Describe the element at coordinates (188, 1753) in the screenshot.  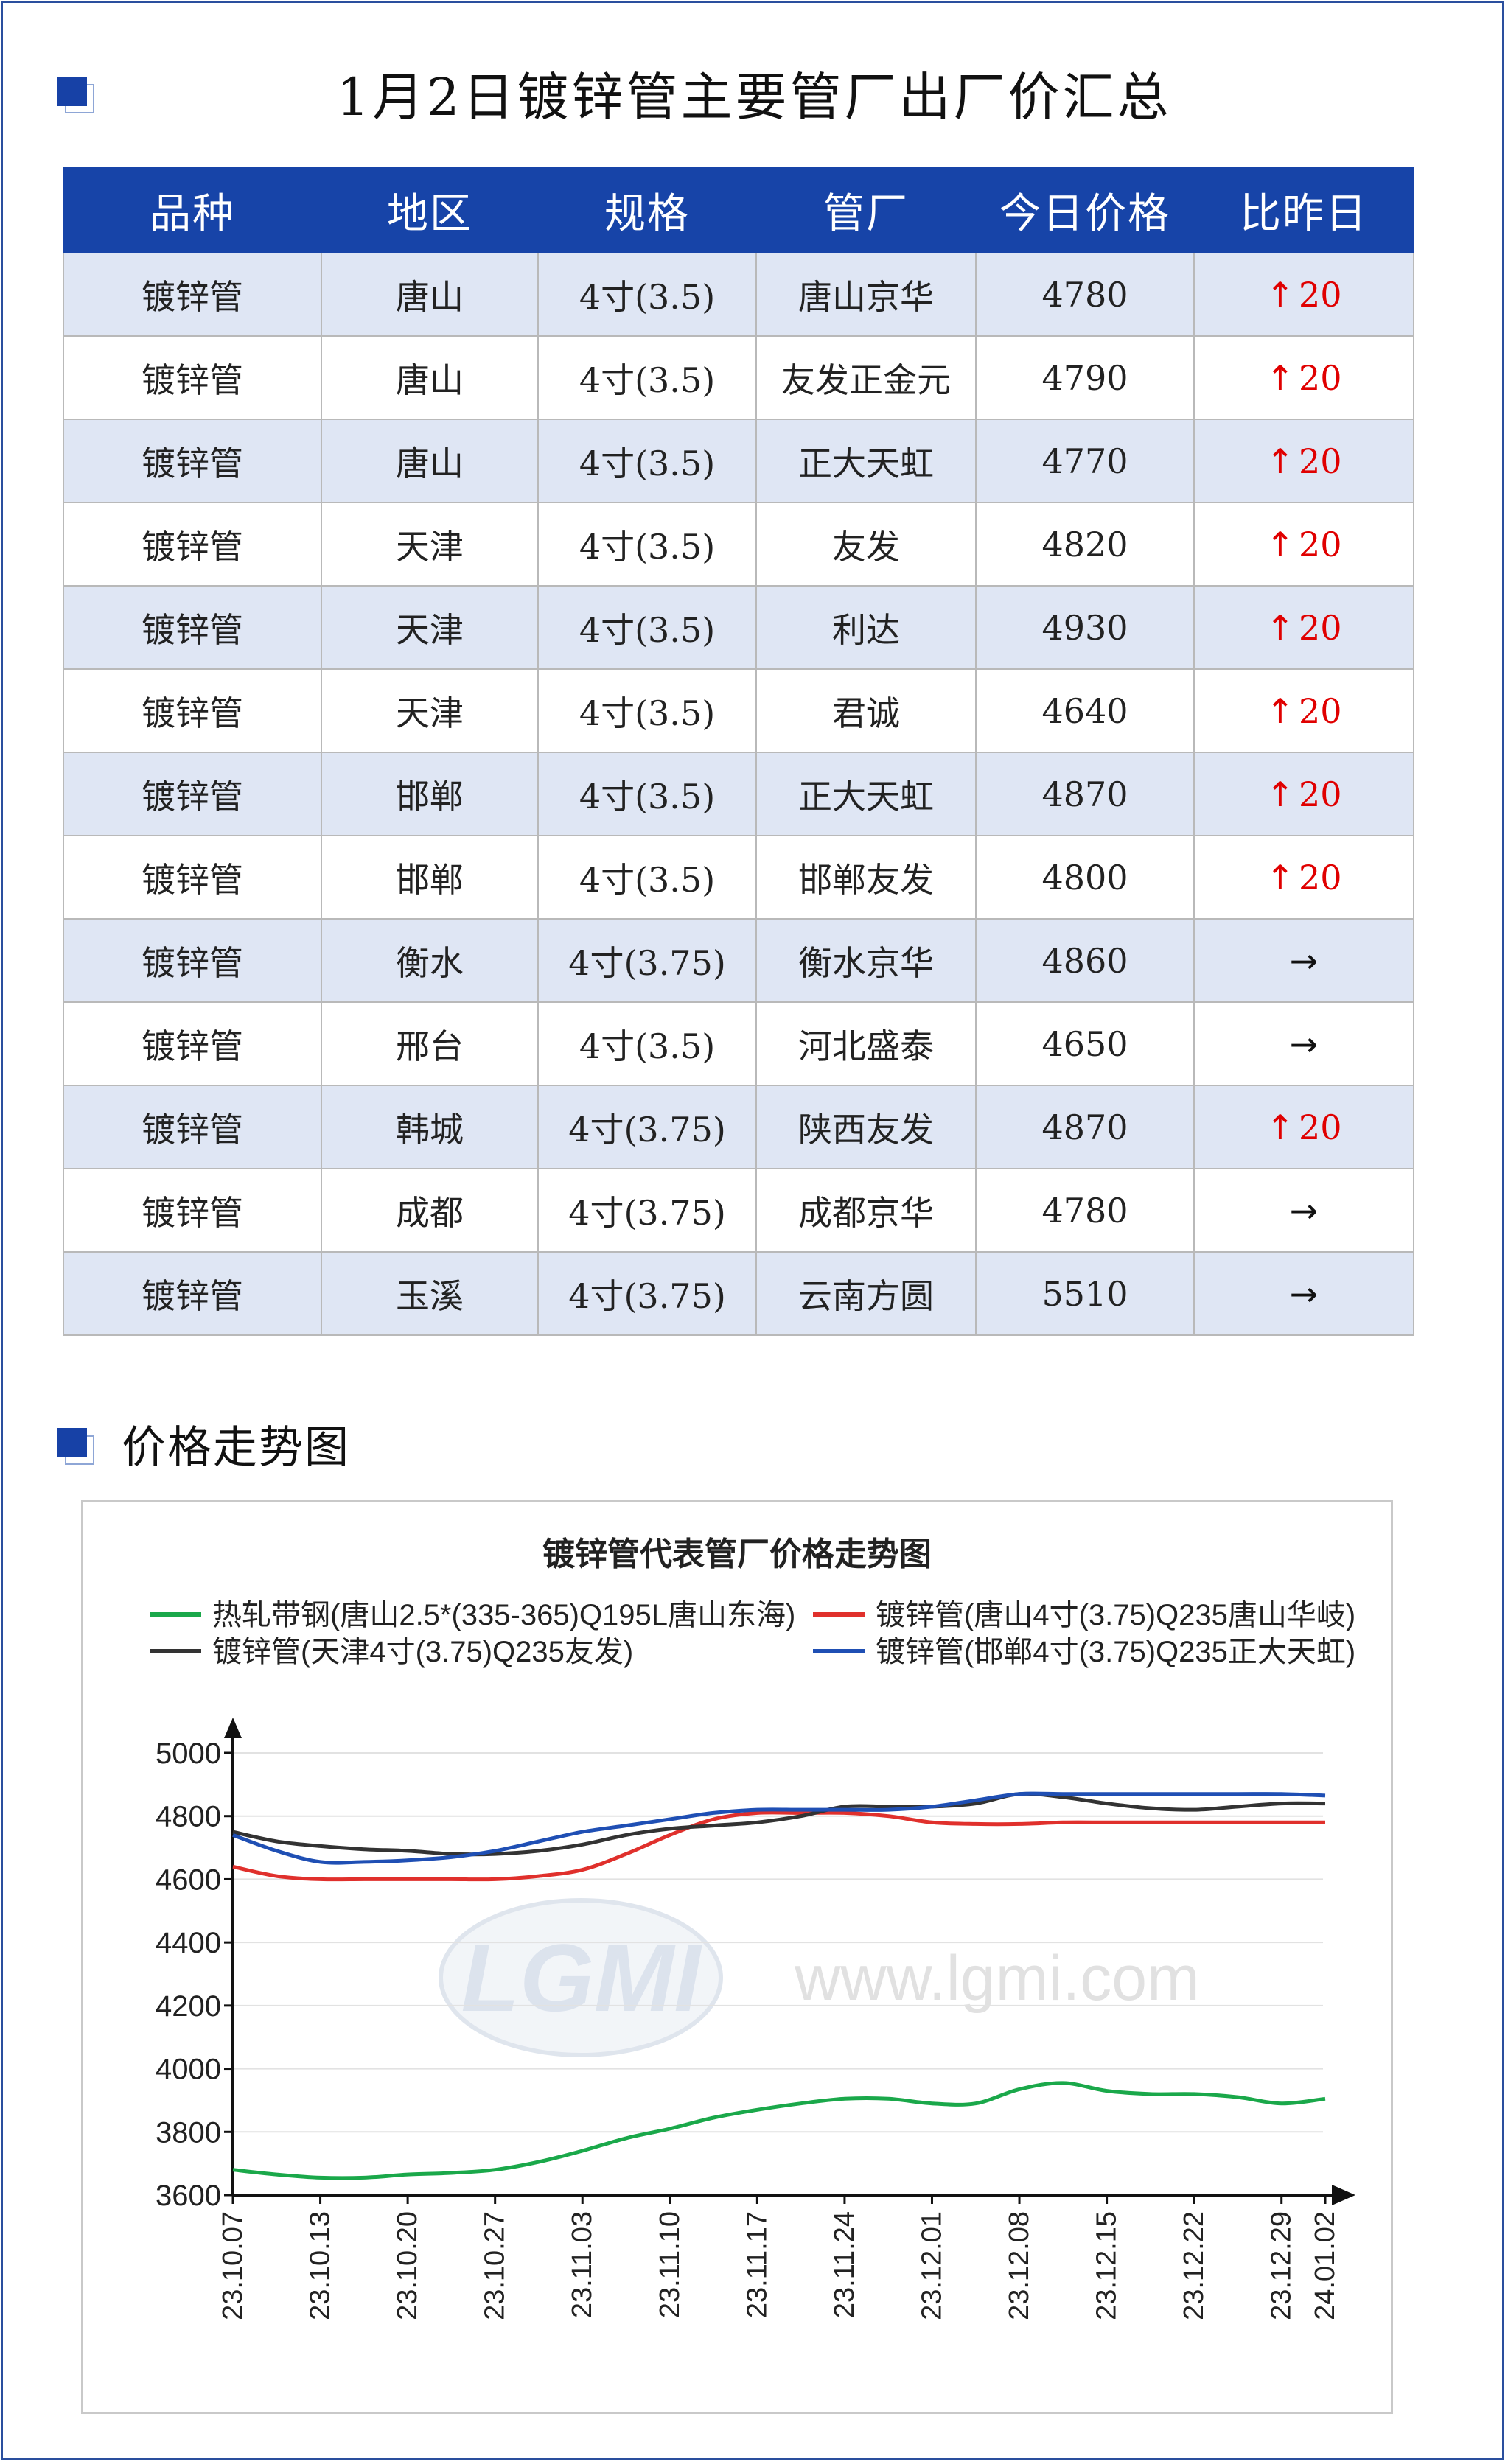
I see `y-tick-label: 5000` at that location.